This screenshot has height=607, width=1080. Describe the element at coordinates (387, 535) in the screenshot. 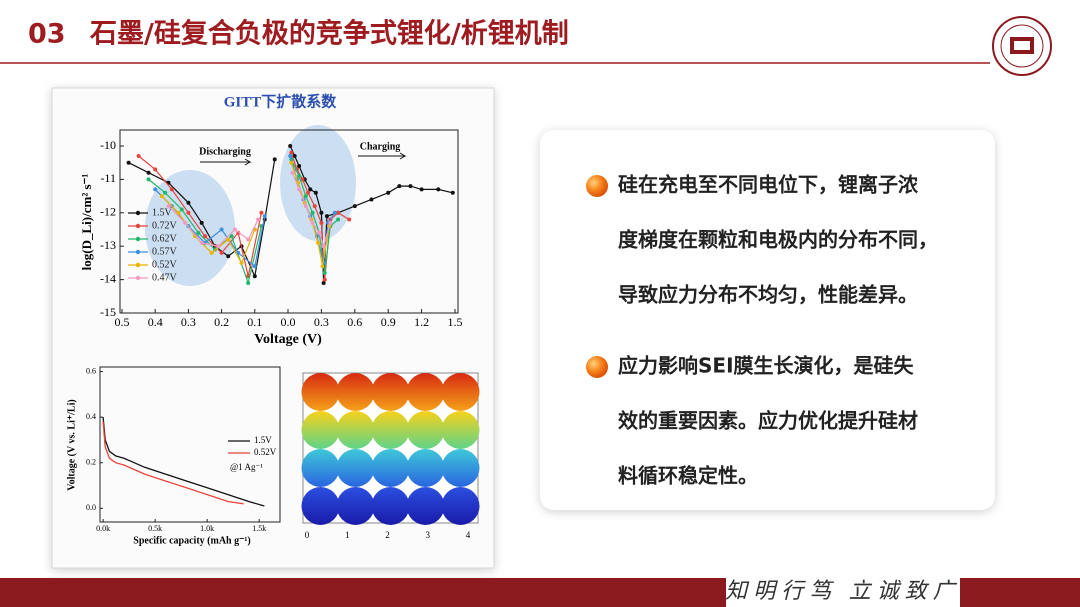

I see `x-tick-label: 2` at that location.